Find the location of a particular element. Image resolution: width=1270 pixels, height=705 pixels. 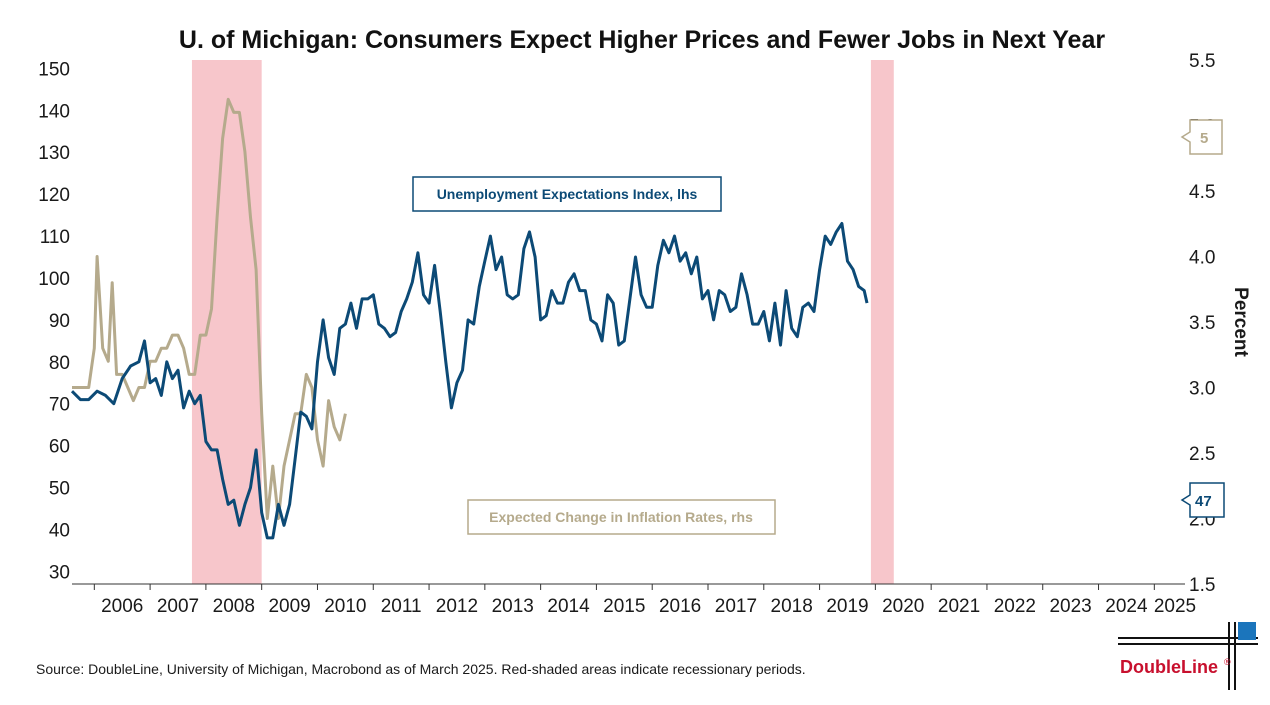

x-tick-label: 2011 is located at coordinates (401, 606).